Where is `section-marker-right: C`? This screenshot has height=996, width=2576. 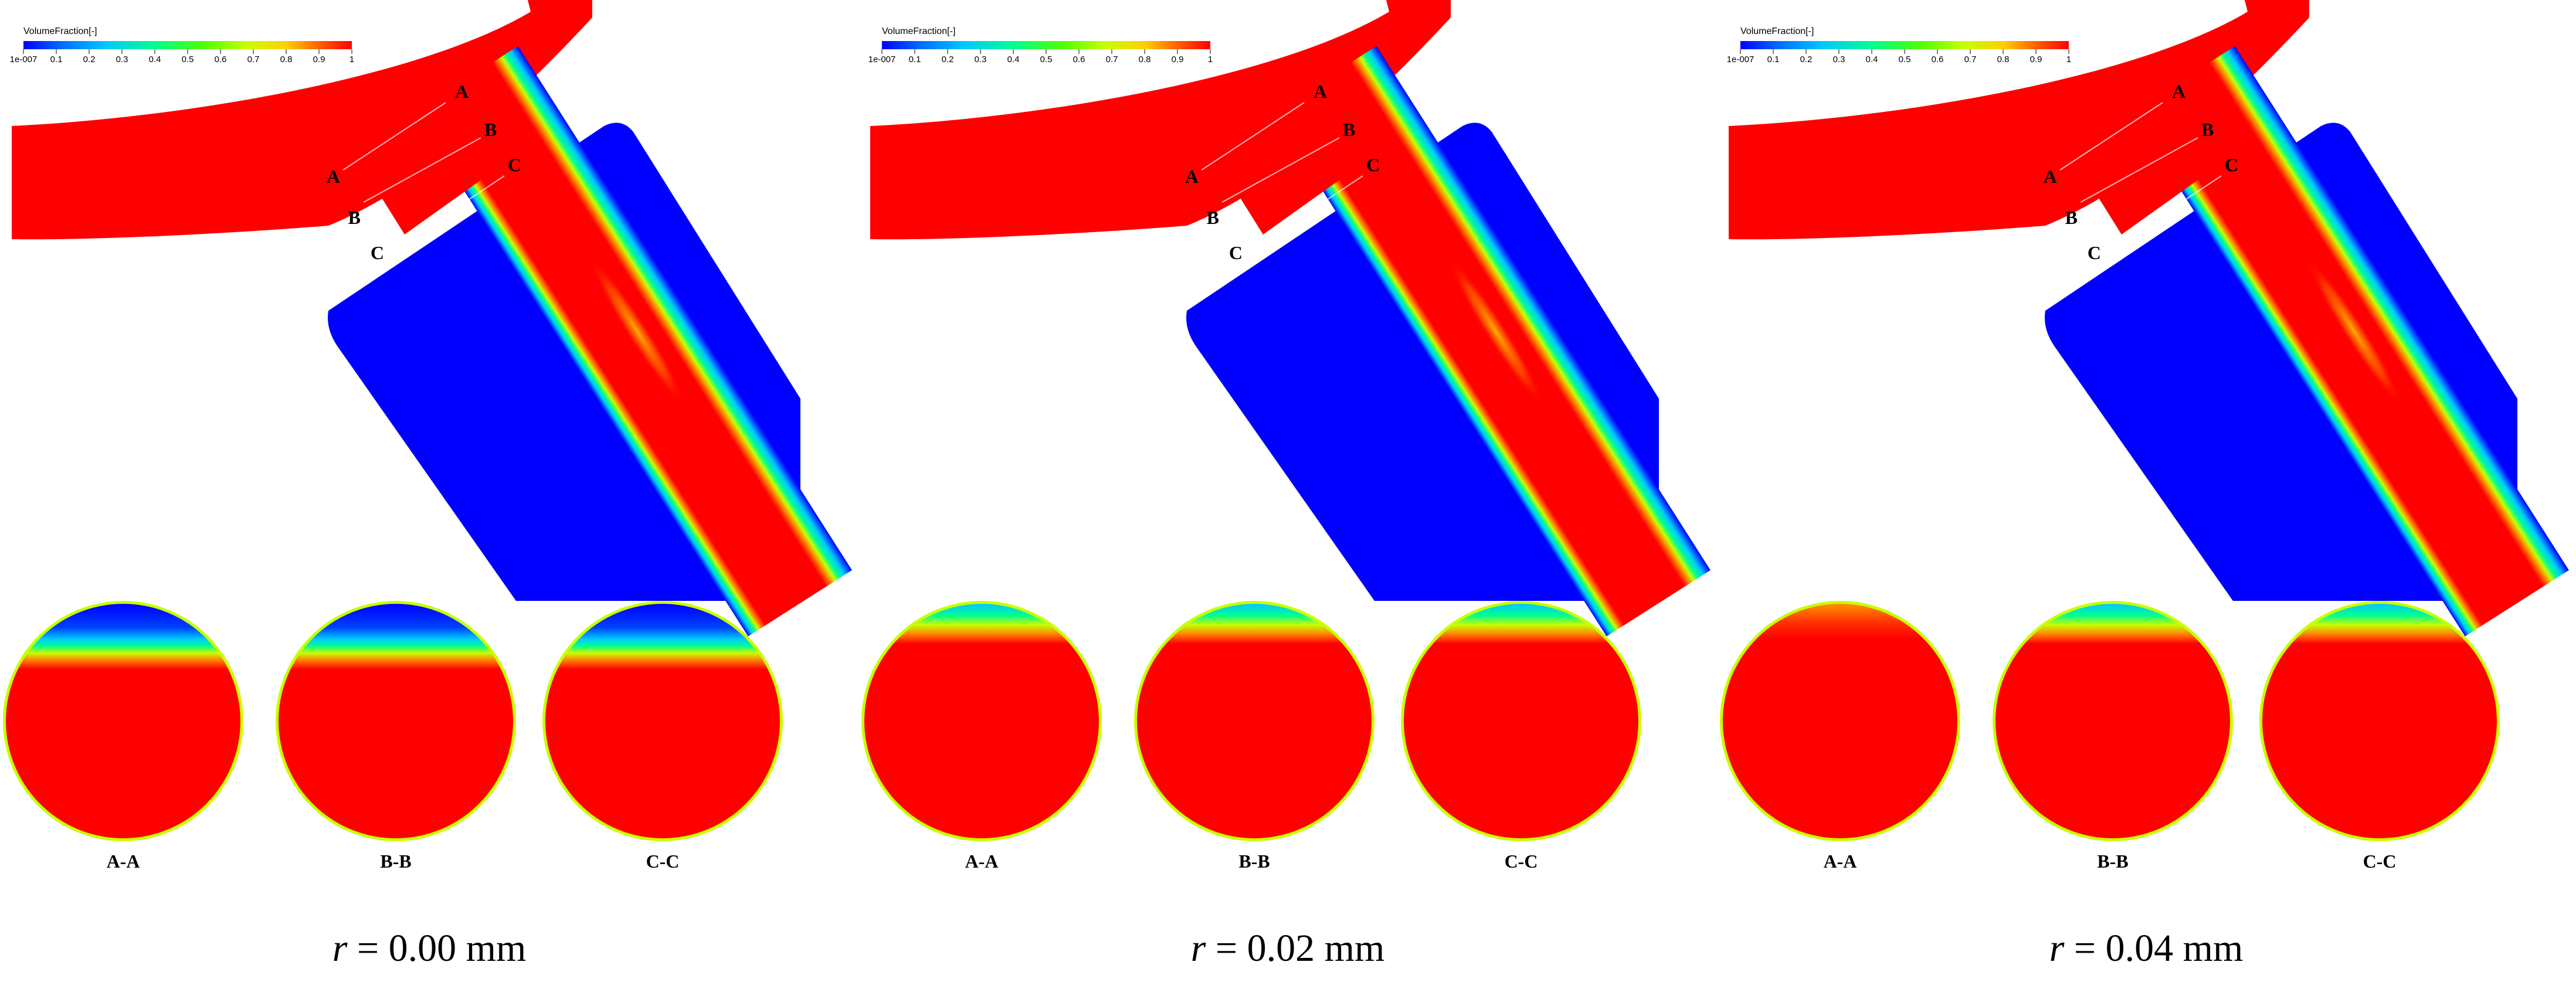
section-marker-right: C is located at coordinates (1373, 164).